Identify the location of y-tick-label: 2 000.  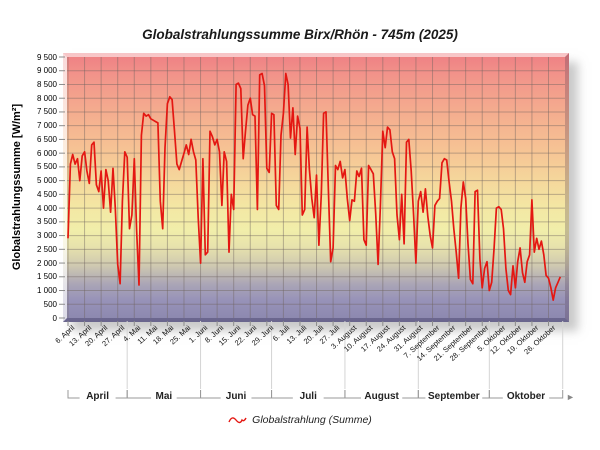
(46, 263).